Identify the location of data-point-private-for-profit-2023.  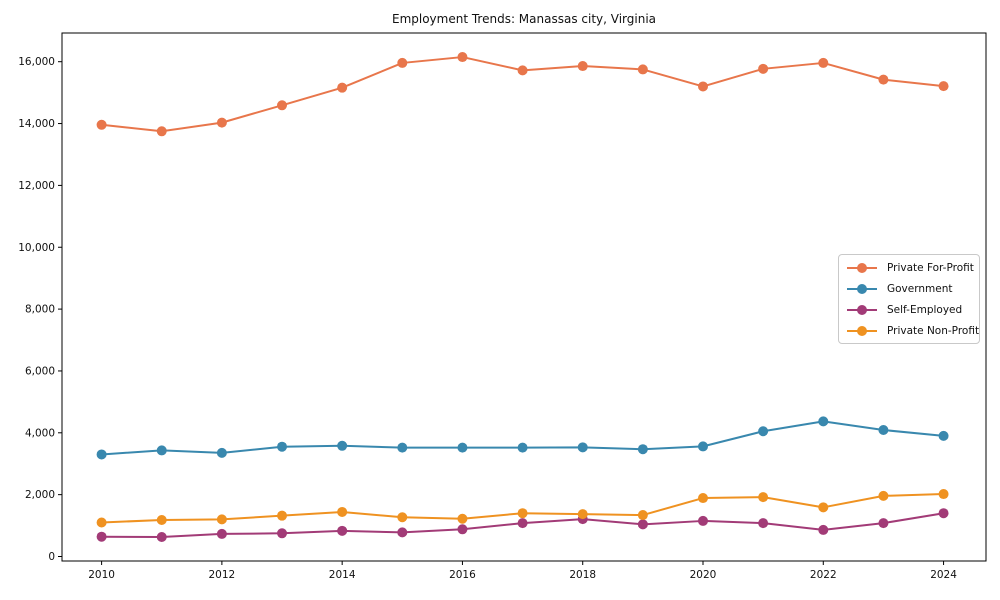
(883, 79).